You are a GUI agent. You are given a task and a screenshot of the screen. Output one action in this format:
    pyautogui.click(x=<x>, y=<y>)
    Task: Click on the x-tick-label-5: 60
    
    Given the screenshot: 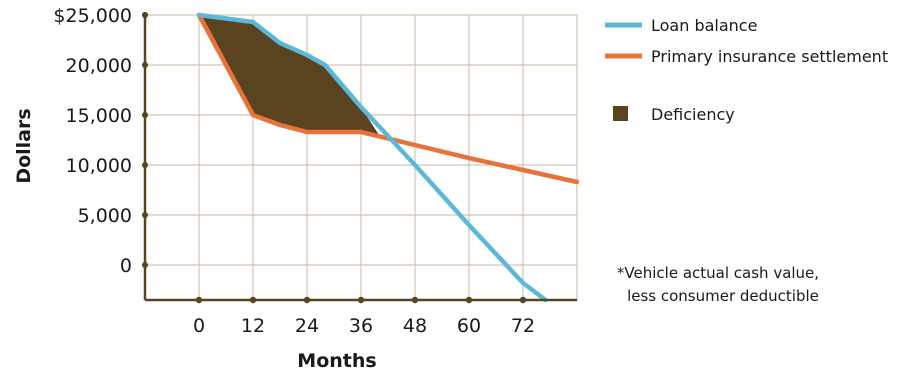 What is the action you would take?
    pyautogui.click(x=469, y=326)
    